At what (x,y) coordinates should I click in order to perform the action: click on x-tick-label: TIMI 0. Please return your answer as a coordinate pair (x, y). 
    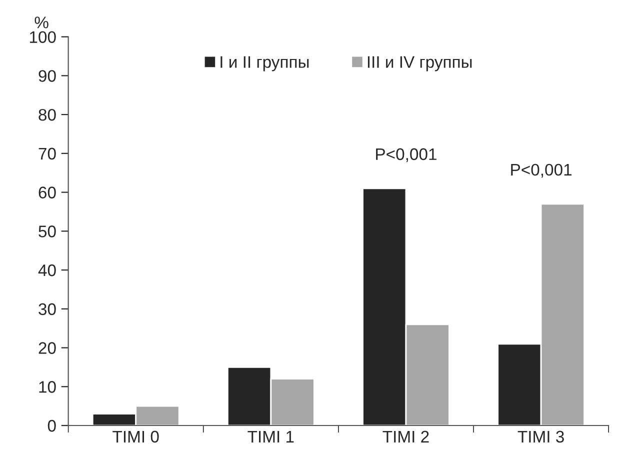
    Looking at the image, I should click on (135, 436).